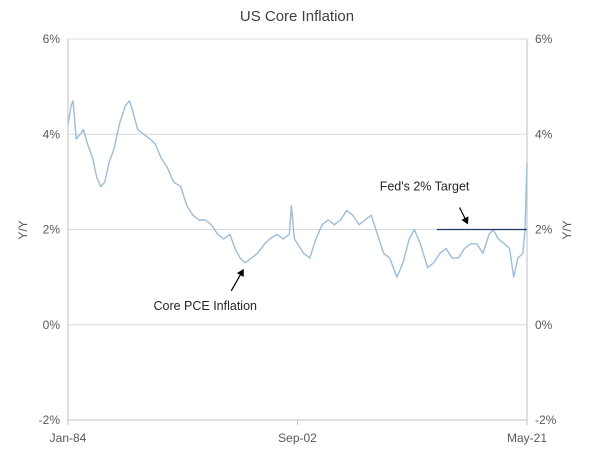 The height and width of the screenshot is (462, 595). What do you see at coordinates (297, 16) in the screenshot?
I see `chart-title: US Core Inflation` at bounding box center [297, 16].